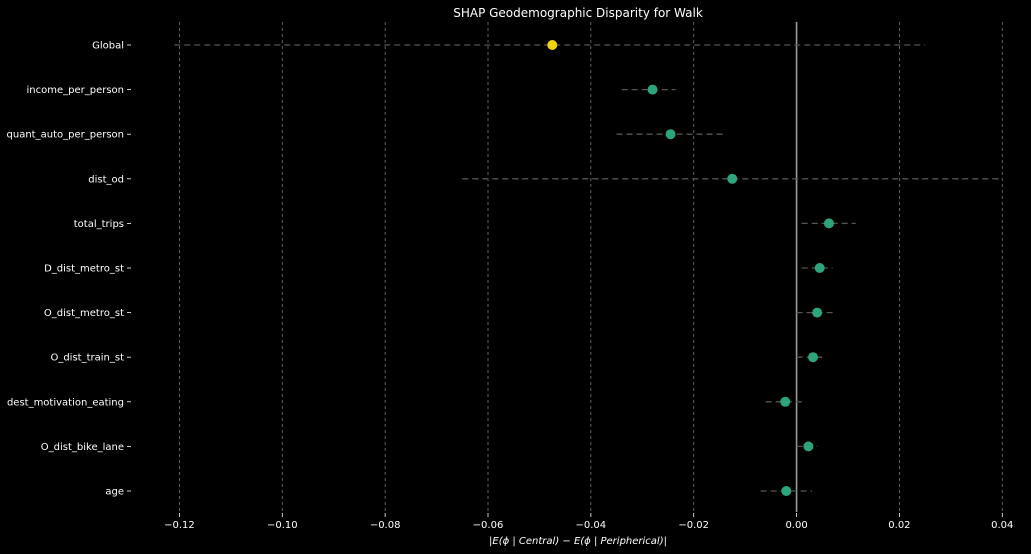 This screenshot has width=1031, height=554. What do you see at coordinates (114, 492) in the screenshot?
I see `y-tick-label: age` at bounding box center [114, 492].